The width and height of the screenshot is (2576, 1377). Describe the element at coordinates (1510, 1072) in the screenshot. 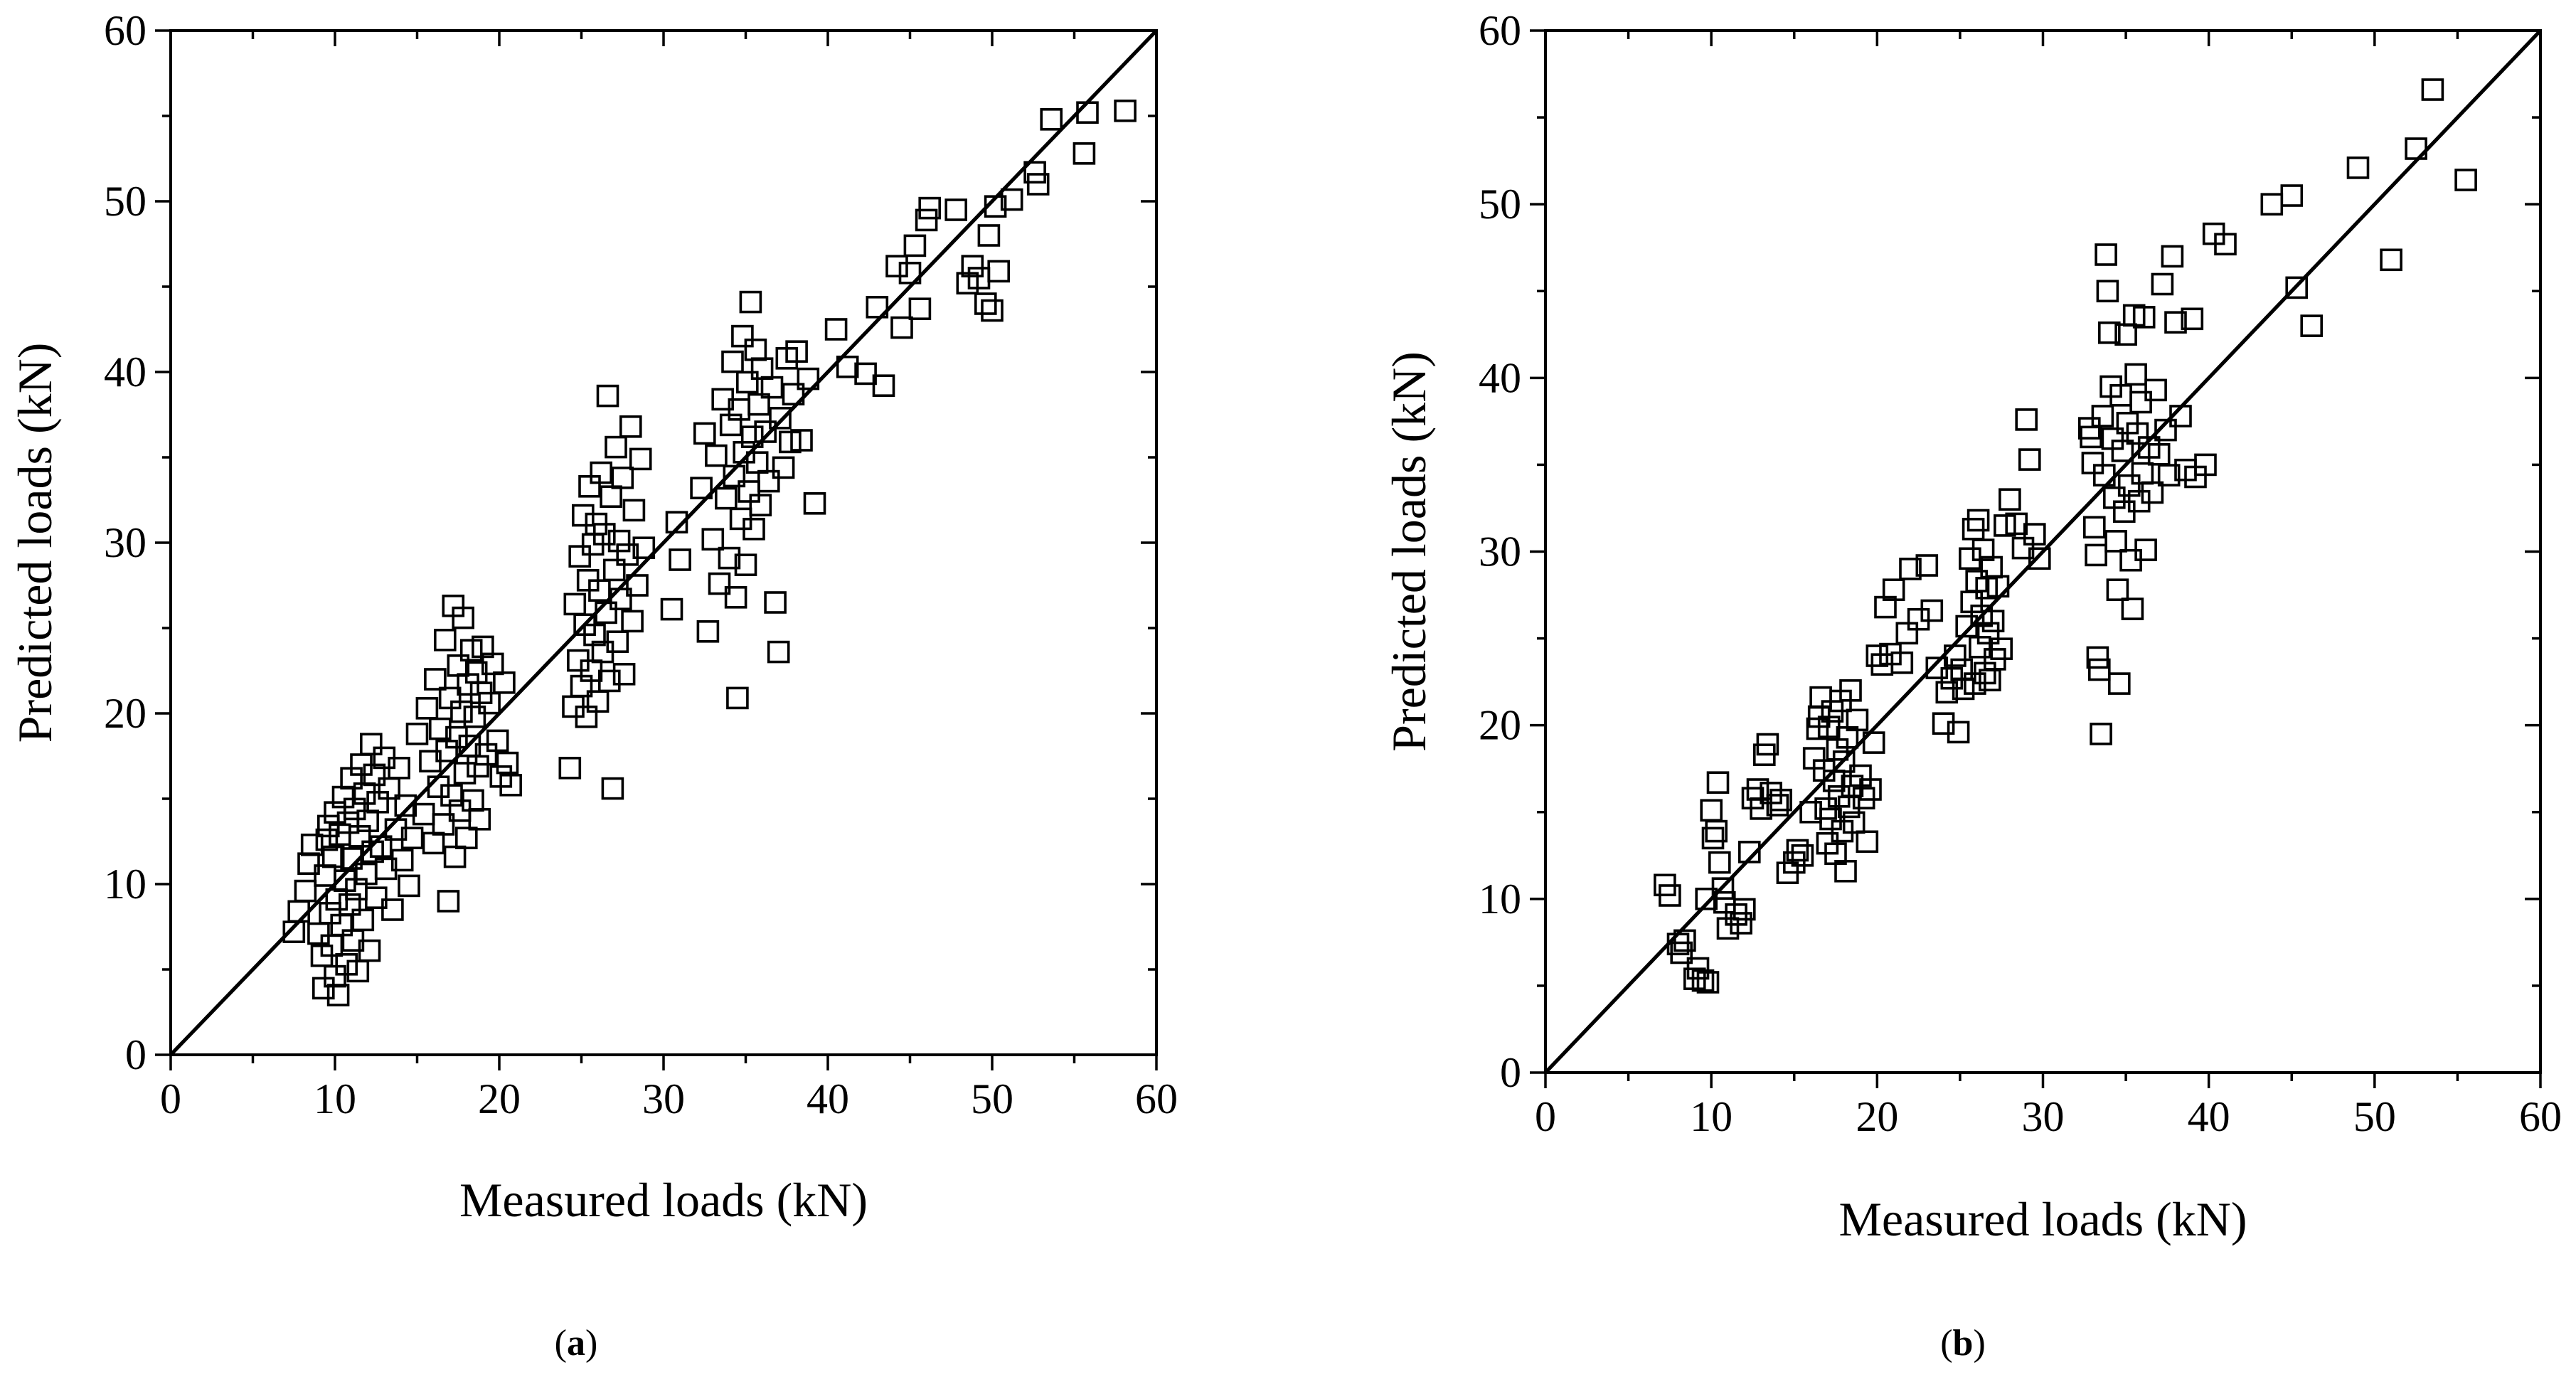

I see `panel-b-y-tick-label: 0` at that location.